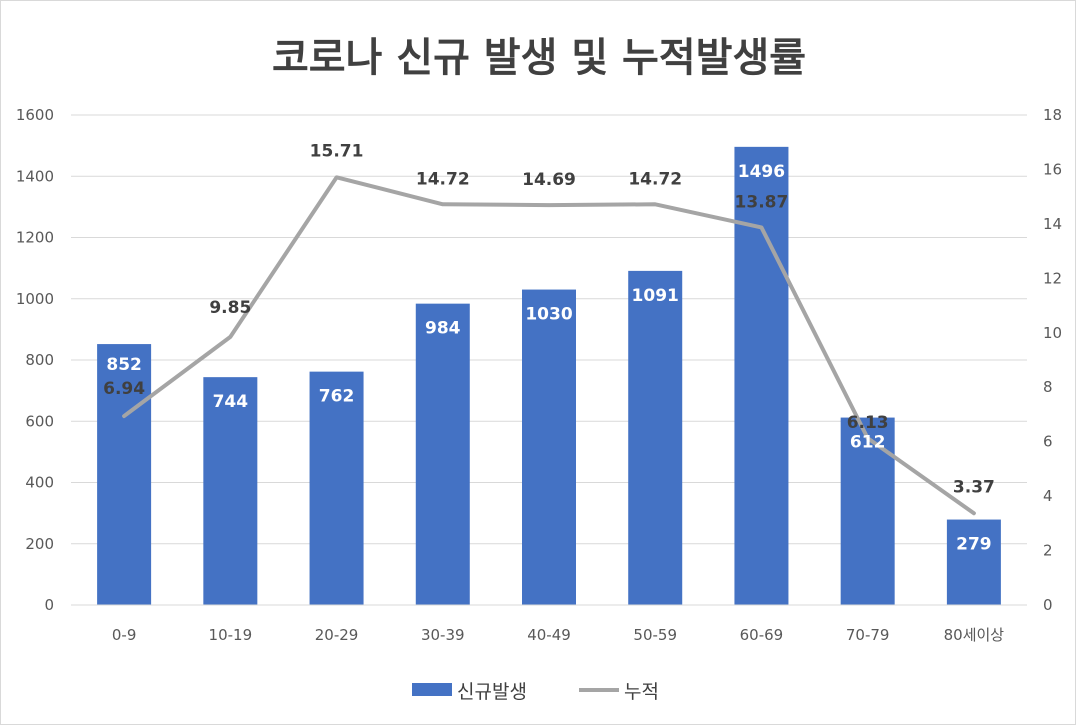 This screenshot has width=1076, height=726. What do you see at coordinates (974, 545) in the screenshot?
I see `bar-value-label: 279` at bounding box center [974, 545].